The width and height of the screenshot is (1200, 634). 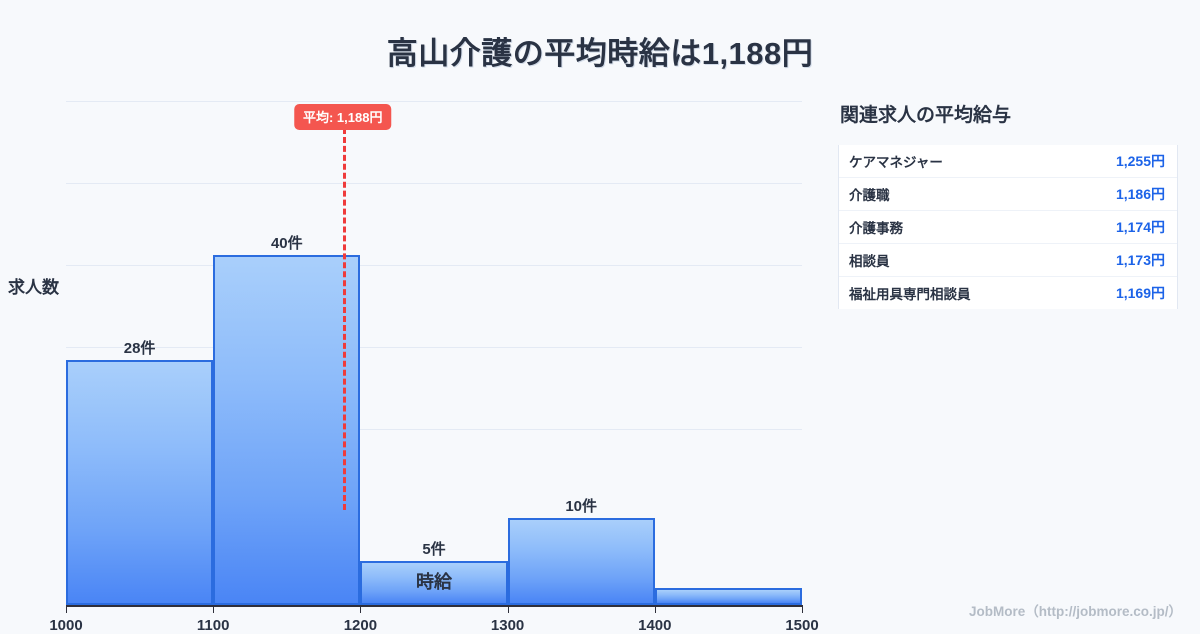 What do you see at coordinates (896, 162) in the screenshot?
I see `salary-job-name: ケアマネジャー` at bounding box center [896, 162].